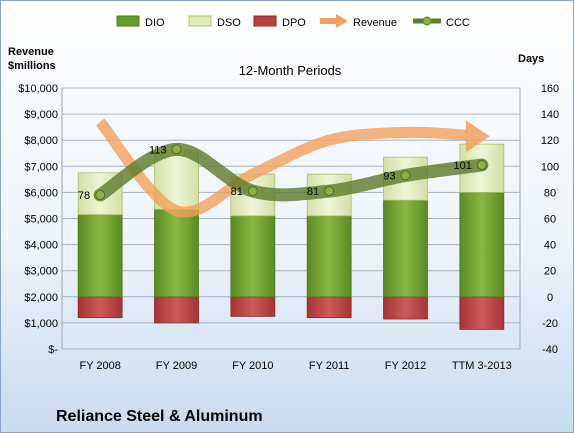  Describe the element at coordinates (329, 366) in the screenshot. I see `x-tick-label: FY 2011` at that location.